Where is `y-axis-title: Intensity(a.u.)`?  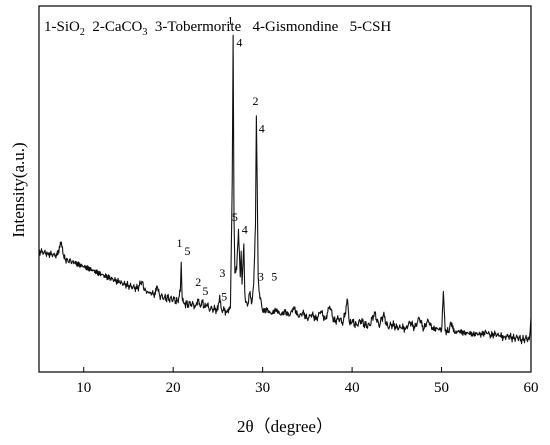 y-axis-title: Intensity(a.u.) is located at coordinates (18, 189).